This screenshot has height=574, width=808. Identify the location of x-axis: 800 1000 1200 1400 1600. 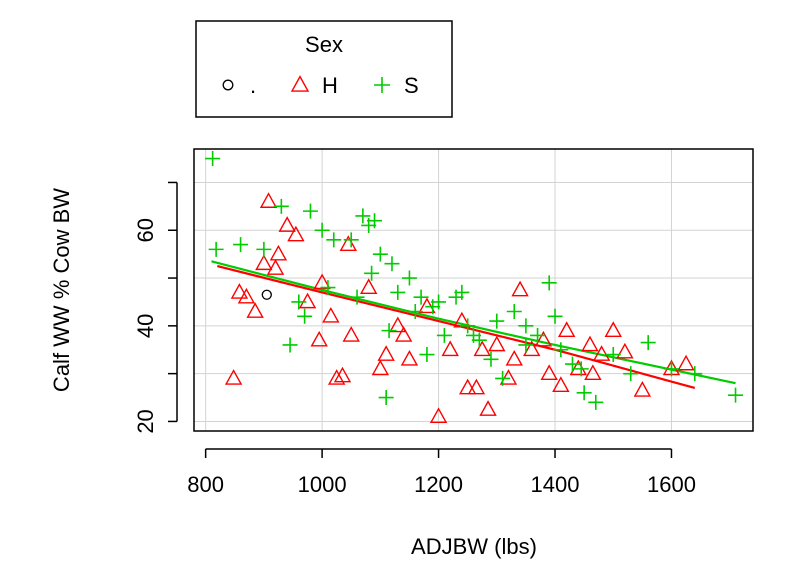
(441, 472).